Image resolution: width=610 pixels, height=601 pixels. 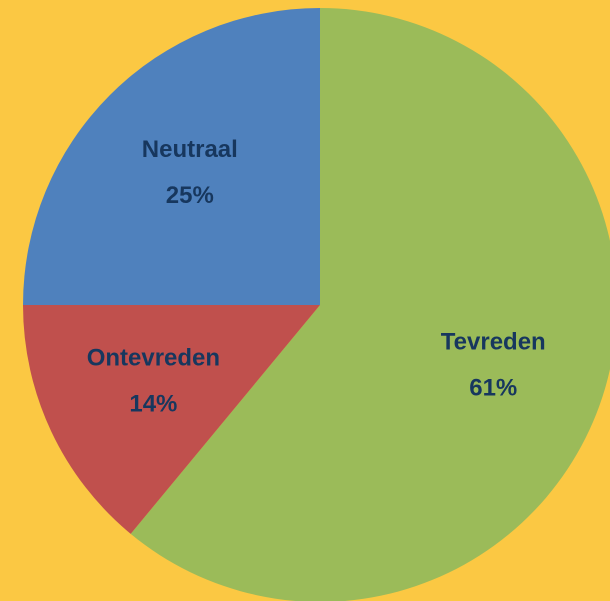 What do you see at coordinates (190, 149) in the screenshot?
I see `slice-label: Neutraal` at bounding box center [190, 149].